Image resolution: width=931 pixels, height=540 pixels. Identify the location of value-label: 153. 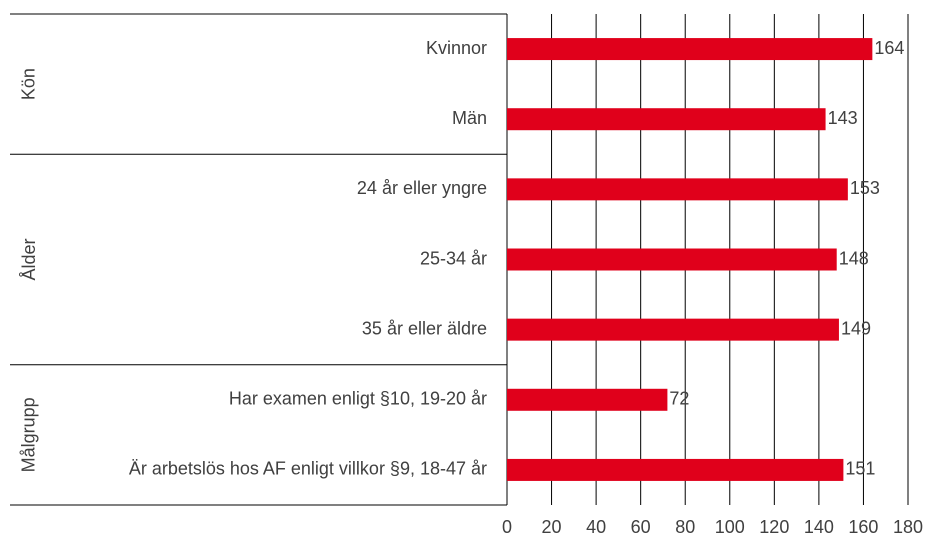
(865, 188).